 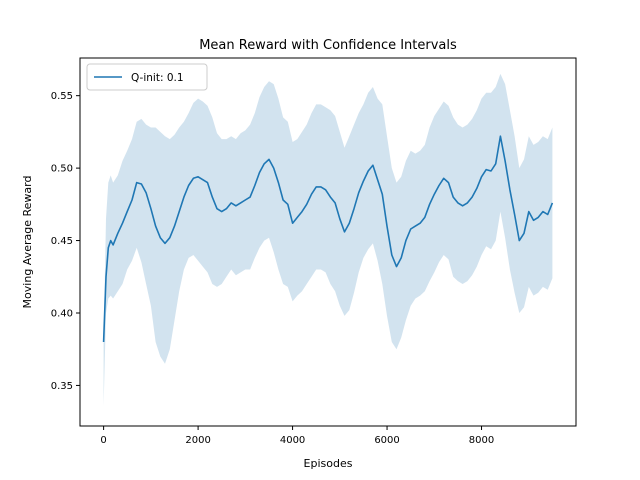 I want to click on x-axis: 0 2000 4000 6000 8000, so click(x=297, y=436).